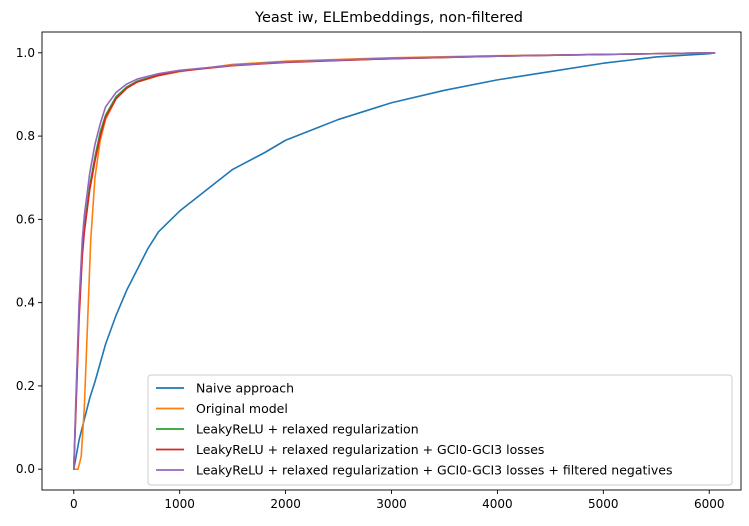 The height and width of the screenshot is (526, 749). Describe the element at coordinates (285, 504) in the screenshot. I see `x-tick-label: 2000` at that location.